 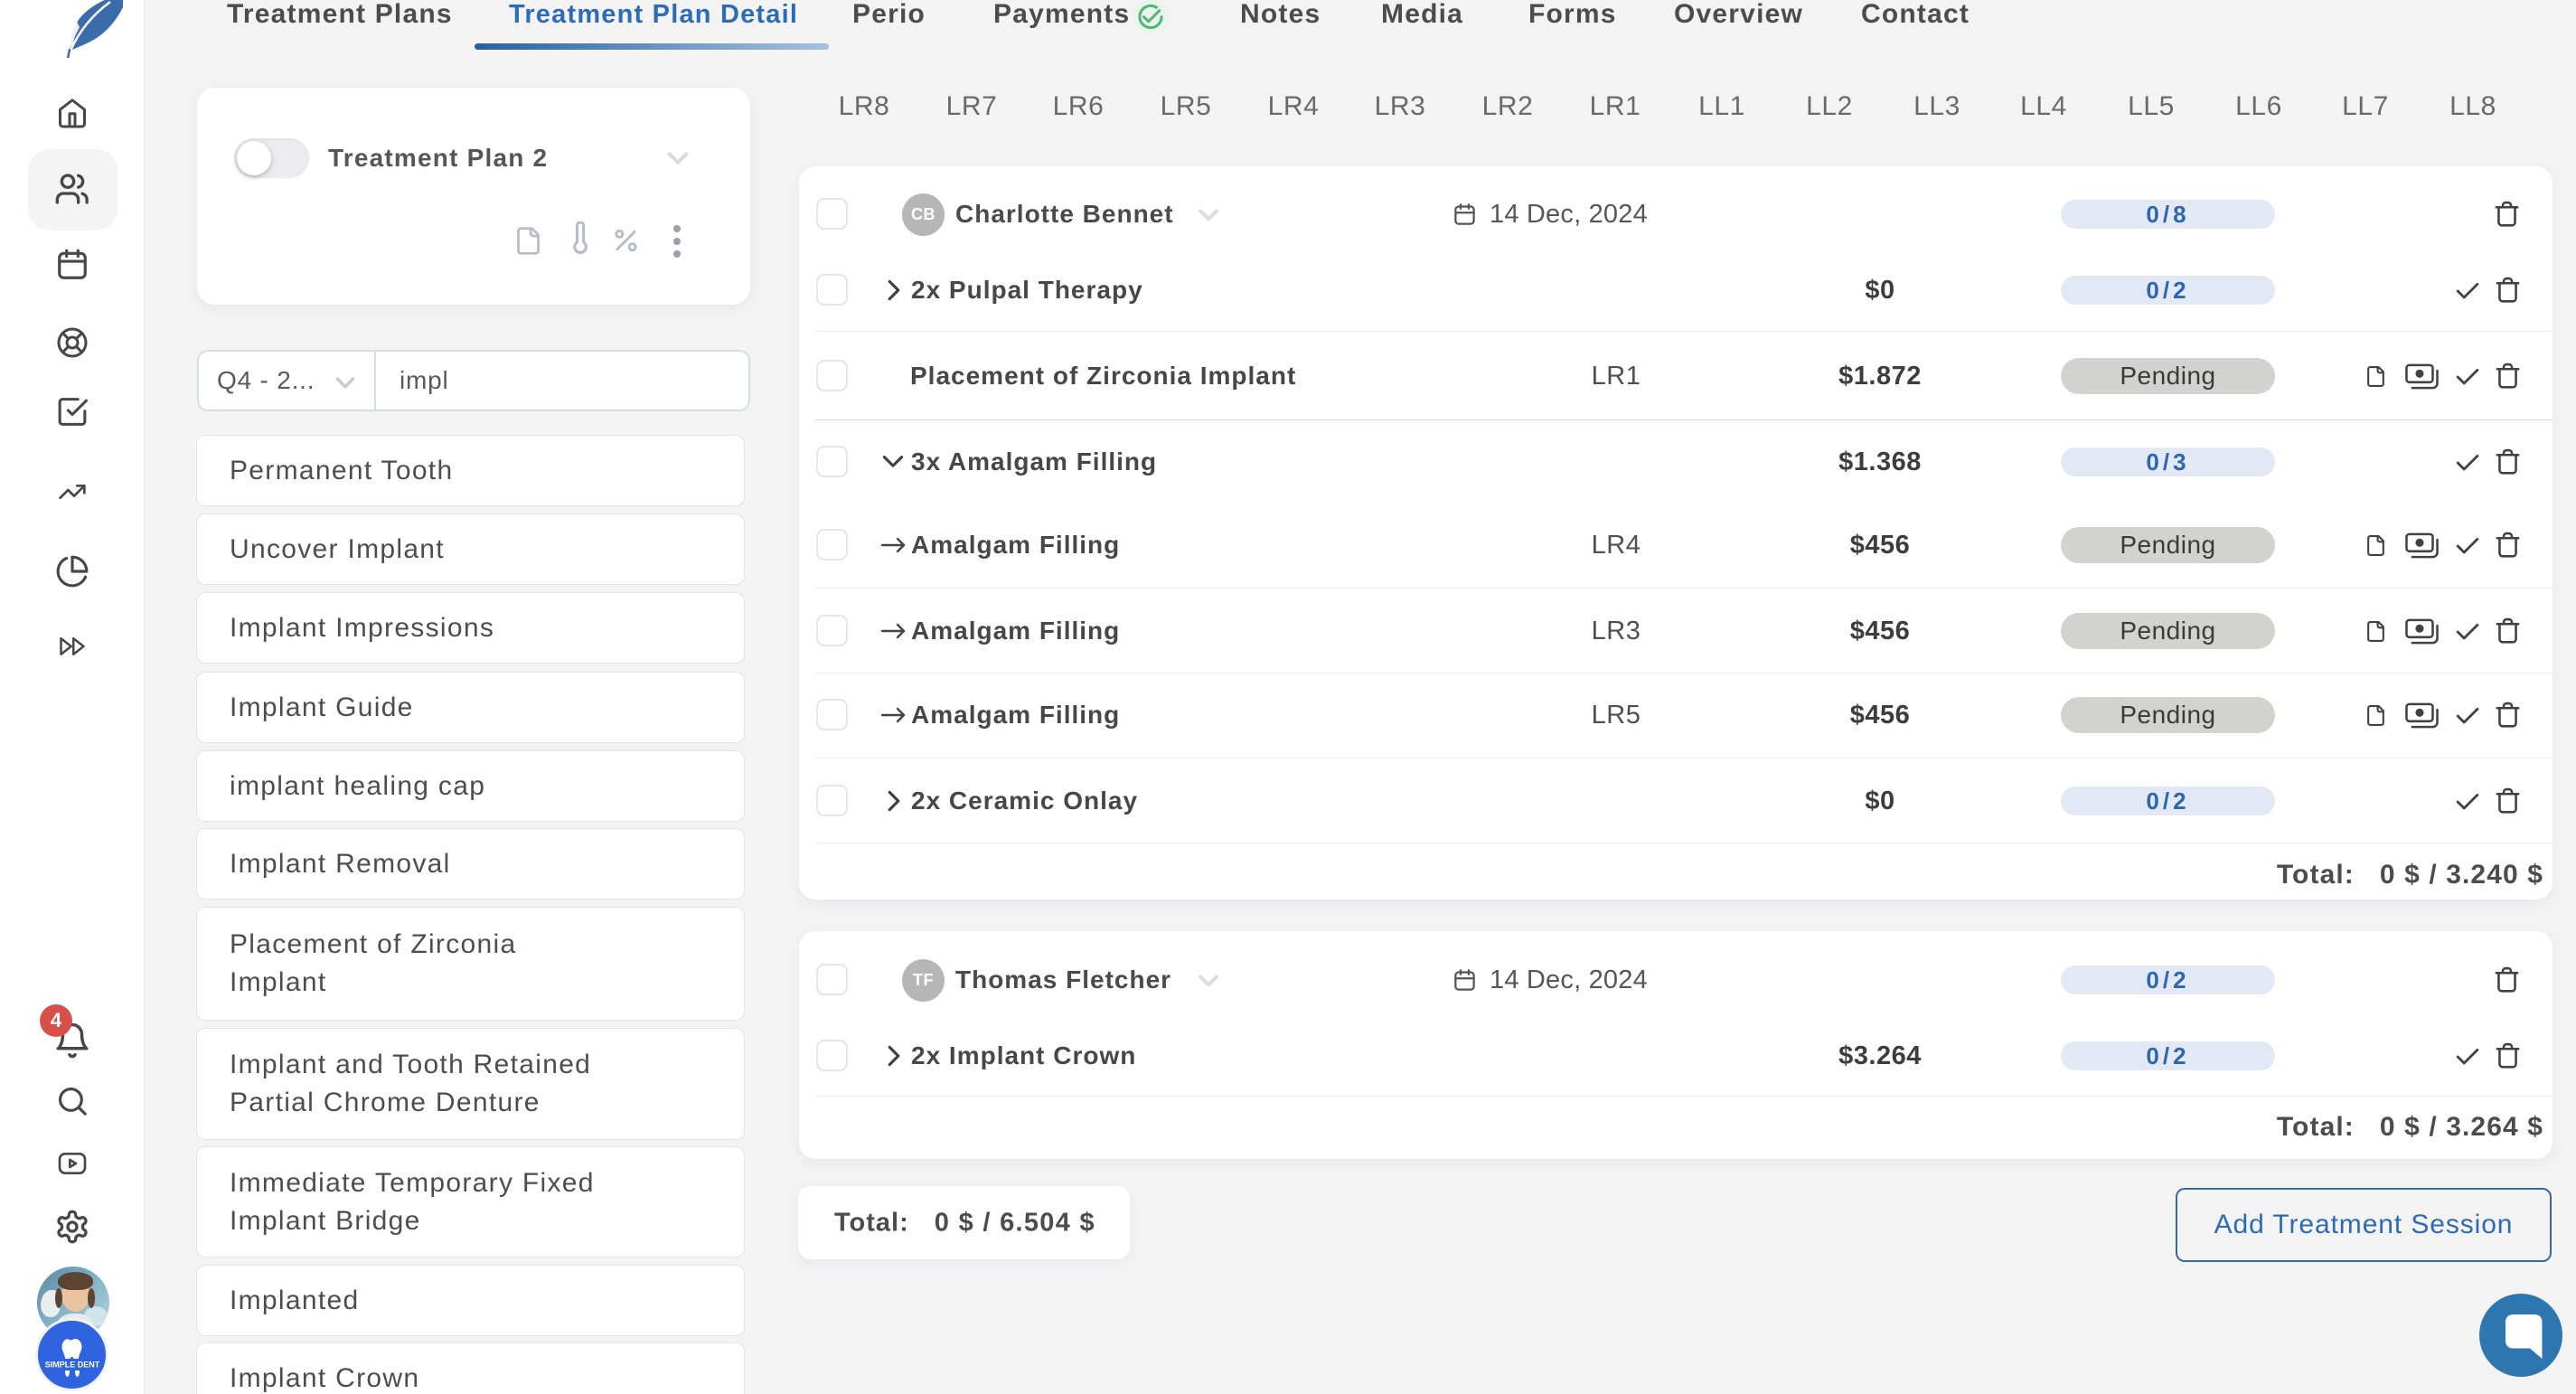 I want to click on svg-text: SIMPLE DENT, so click(x=72, y=1365).